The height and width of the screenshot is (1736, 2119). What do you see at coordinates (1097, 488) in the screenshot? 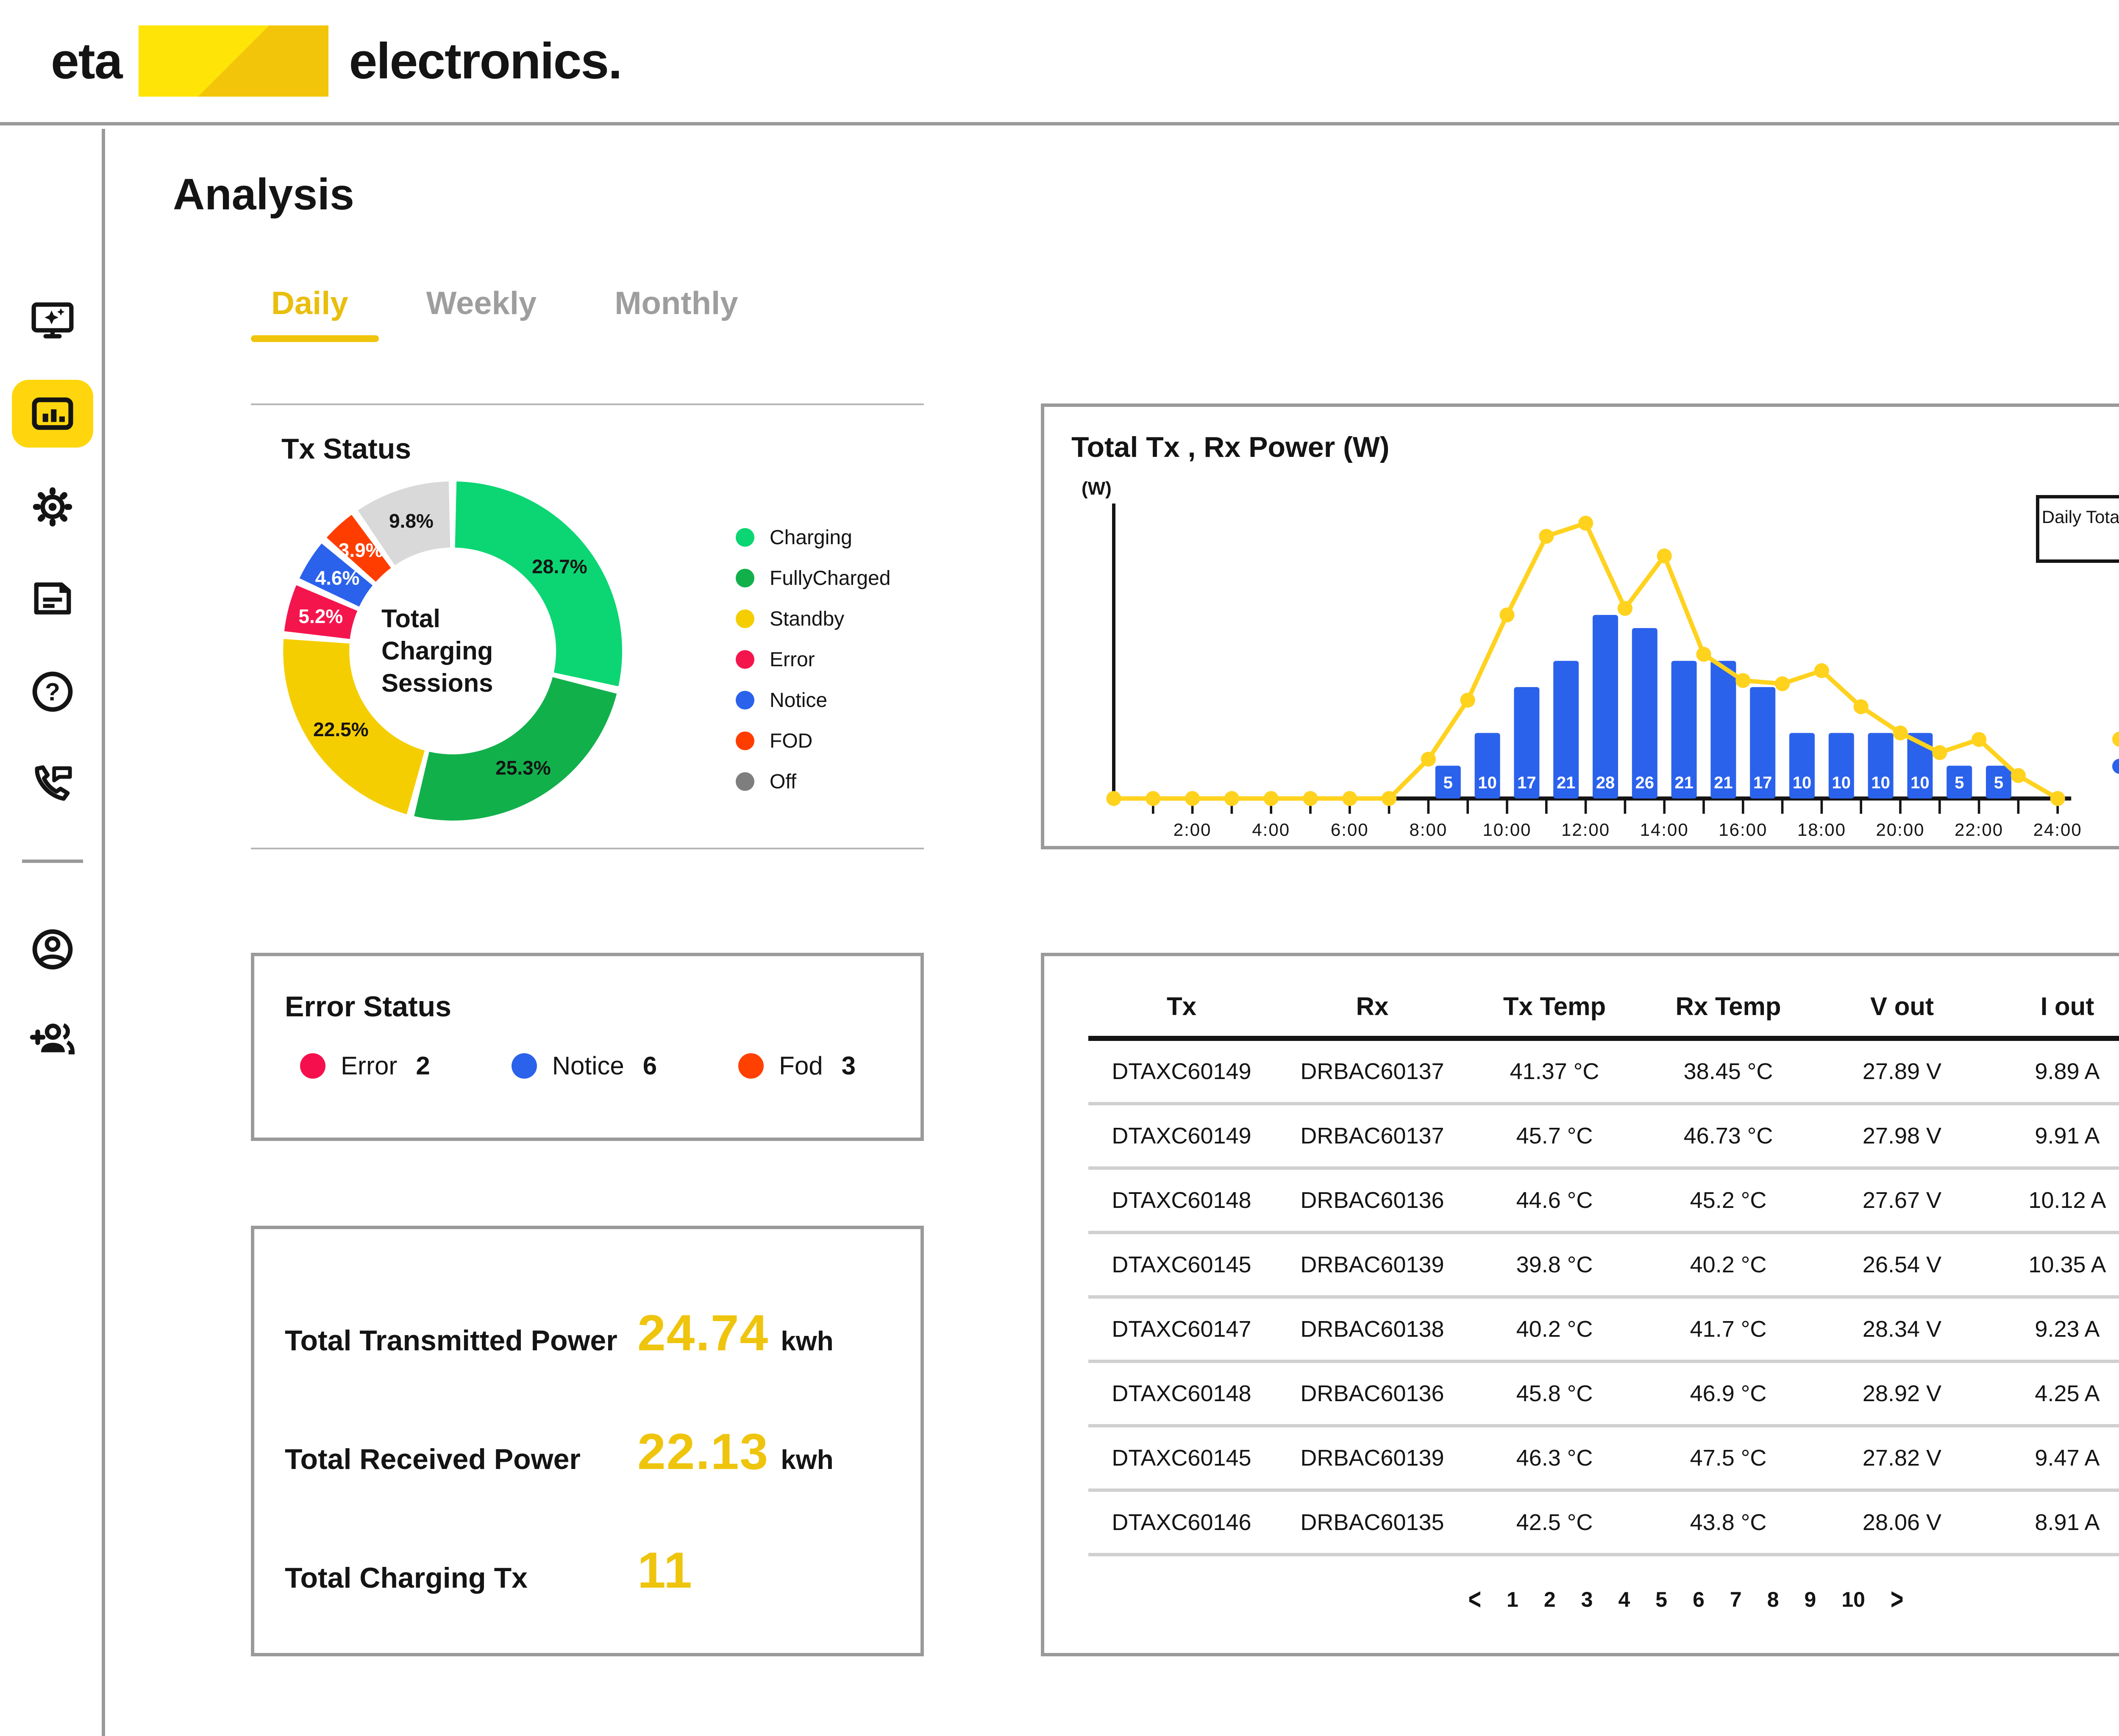
I see `power-chart-y-axis-label: (W)` at bounding box center [1097, 488].